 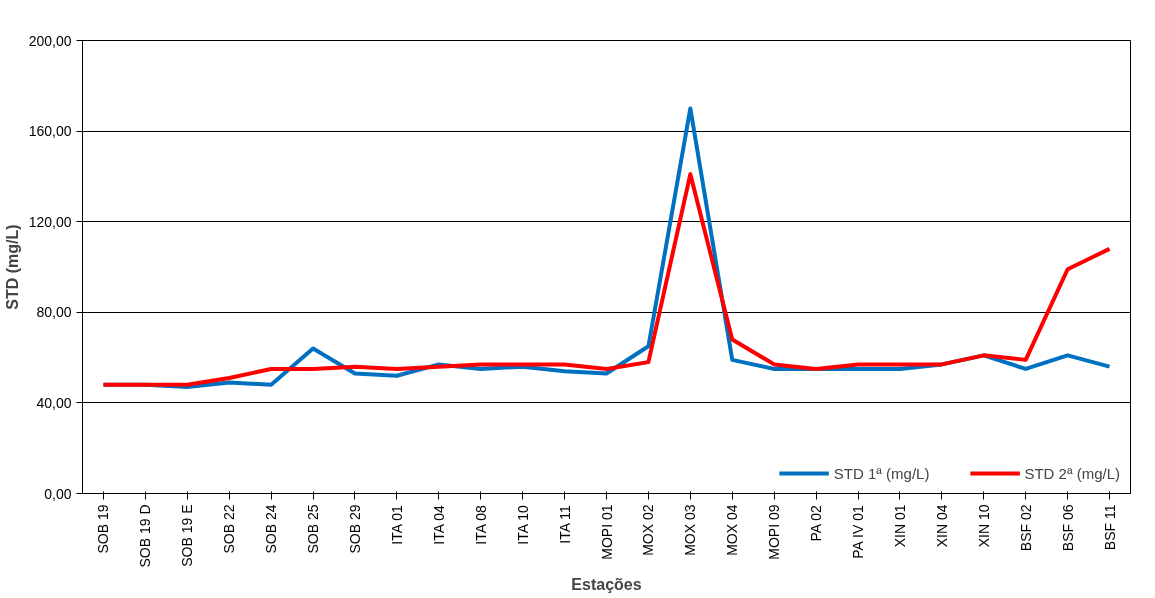 I want to click on x-tick-label: MOPI 09, so click(x=774, y=532).